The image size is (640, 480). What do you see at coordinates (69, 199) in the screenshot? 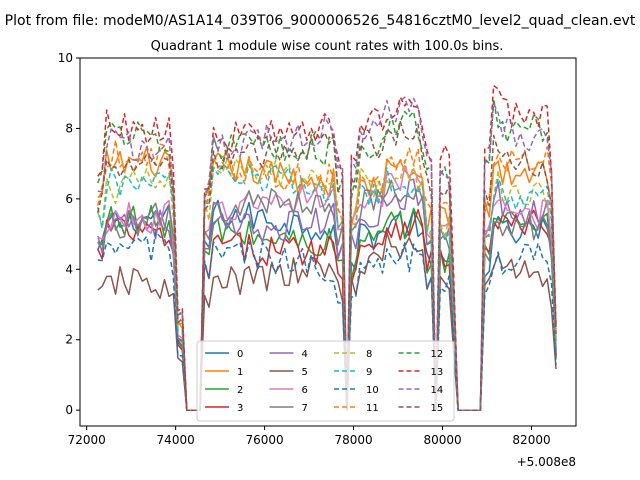
I see `y-tick-label: 6` at bounding box center [69, 199].